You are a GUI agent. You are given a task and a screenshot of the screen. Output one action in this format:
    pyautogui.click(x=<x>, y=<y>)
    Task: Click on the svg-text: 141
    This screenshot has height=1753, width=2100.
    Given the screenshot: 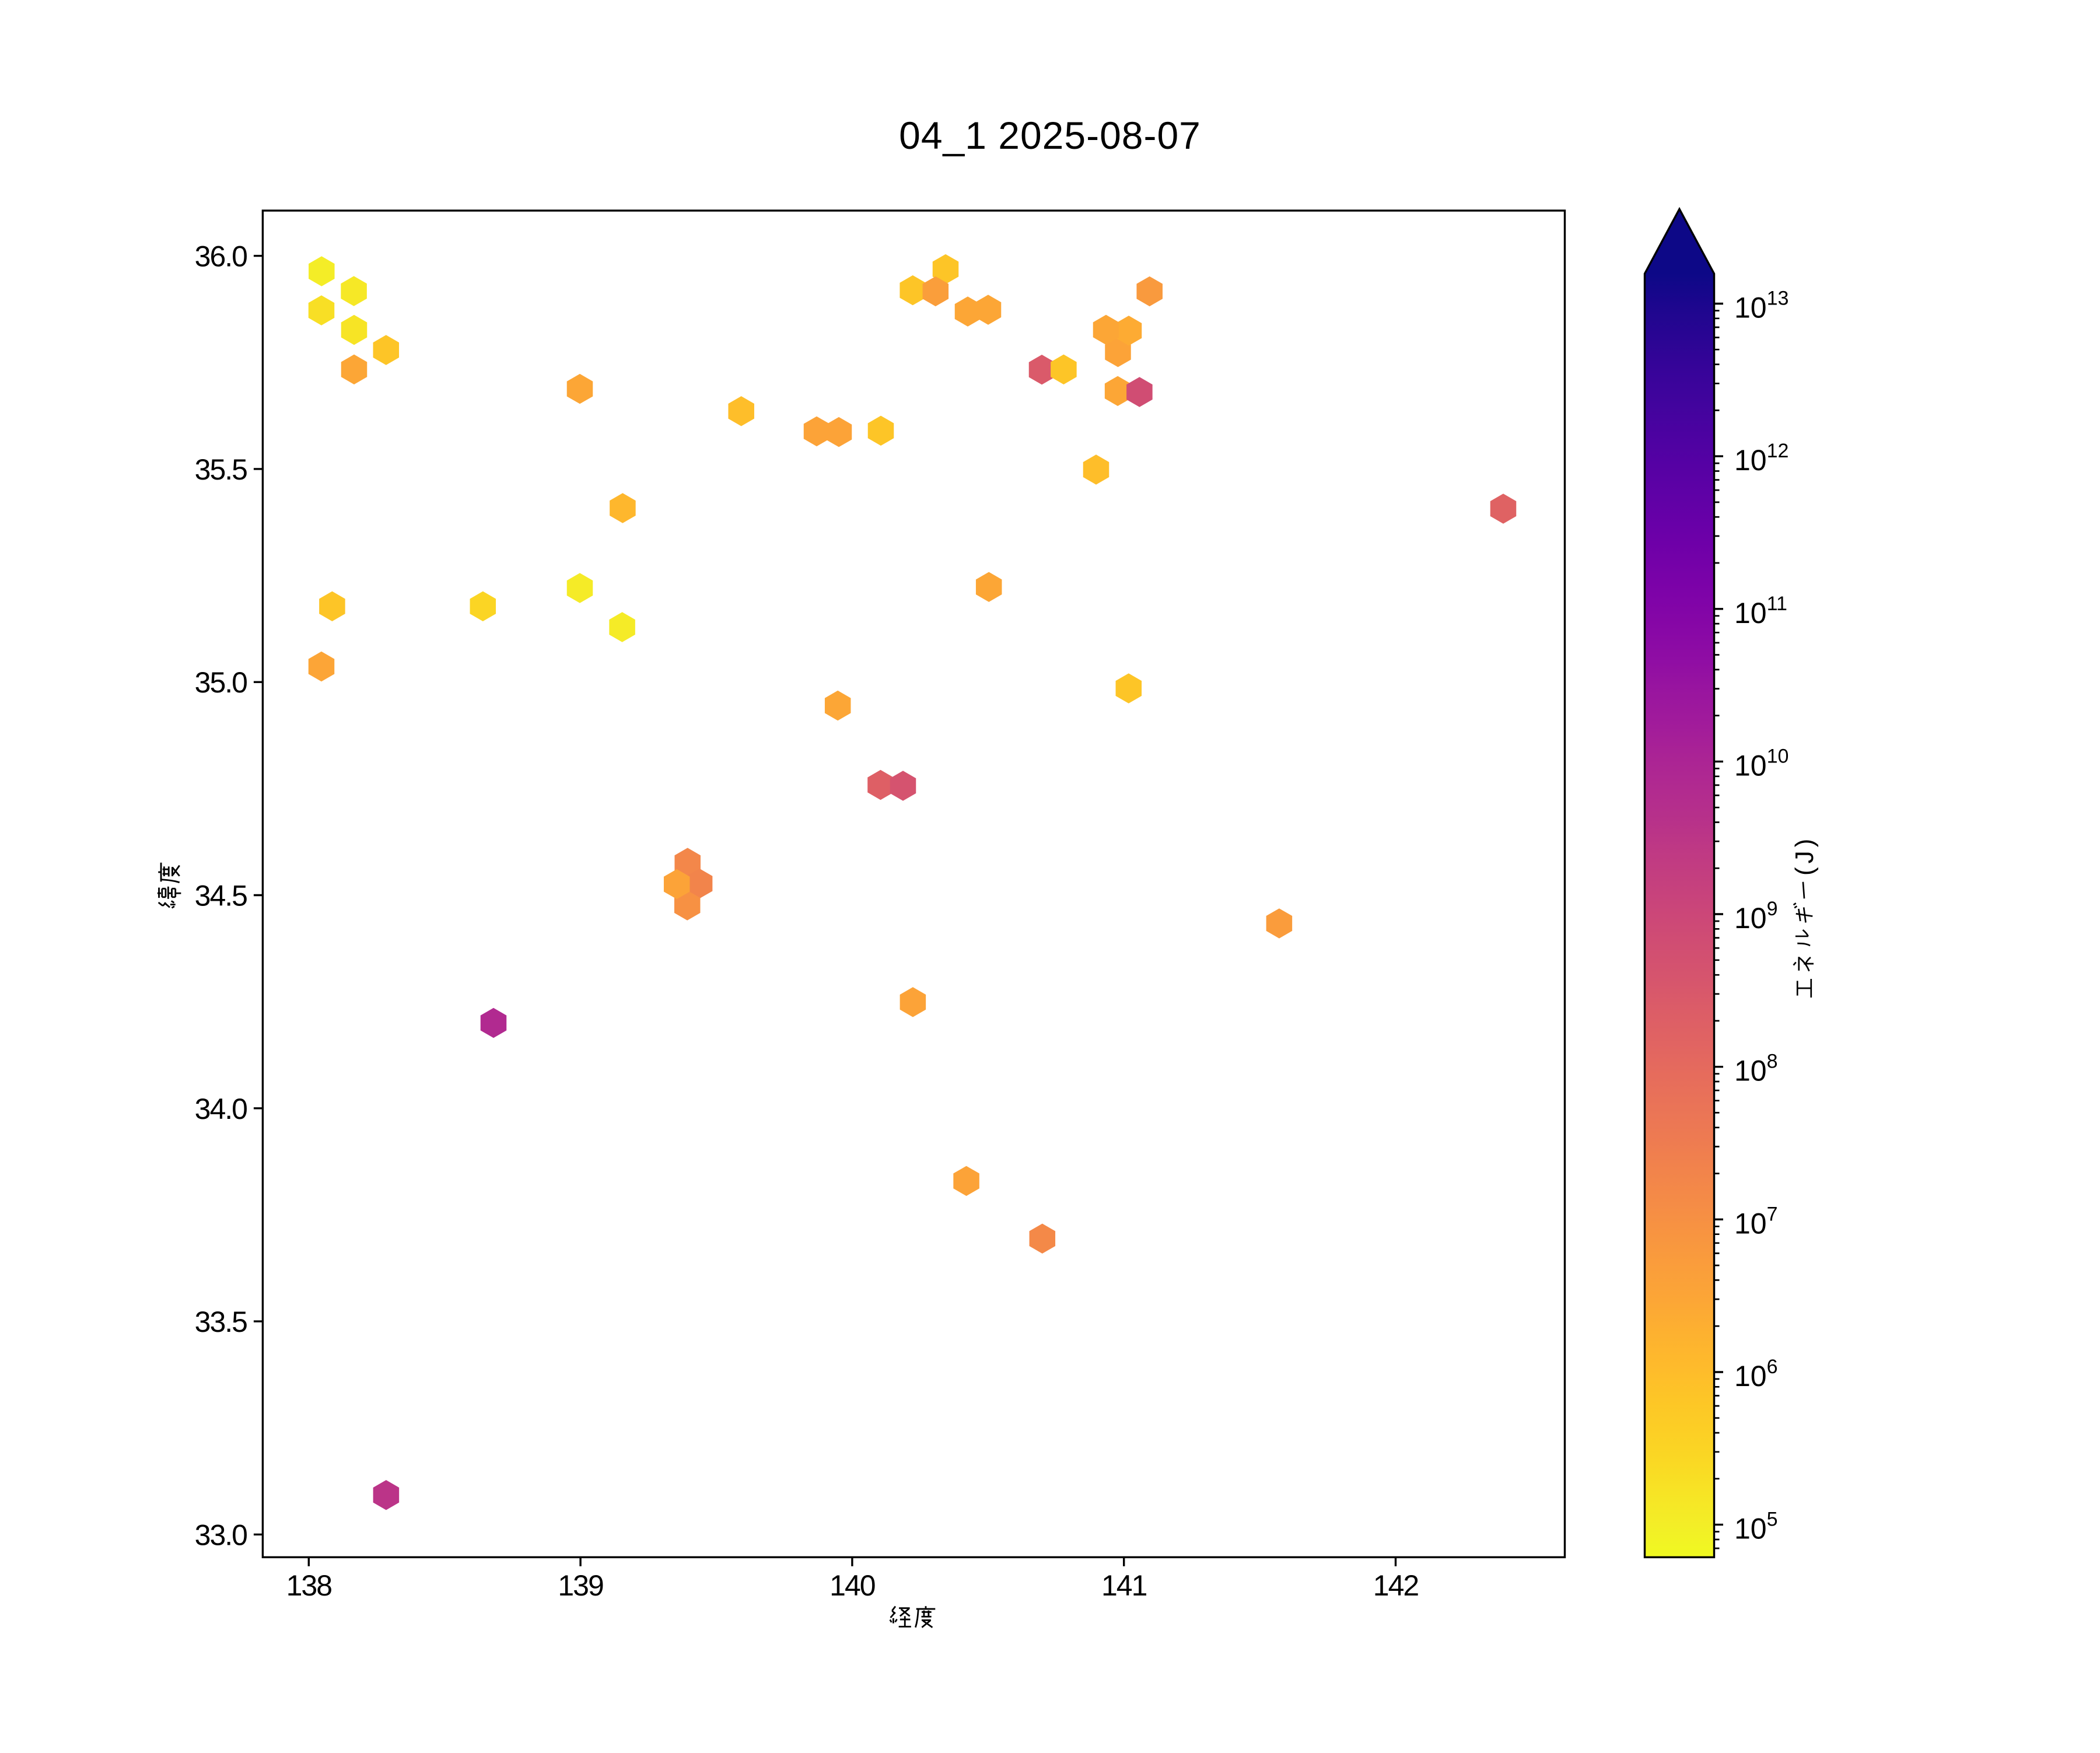 What is the action you would take?
    pyautogui.click(x=1124, y=1585)
    